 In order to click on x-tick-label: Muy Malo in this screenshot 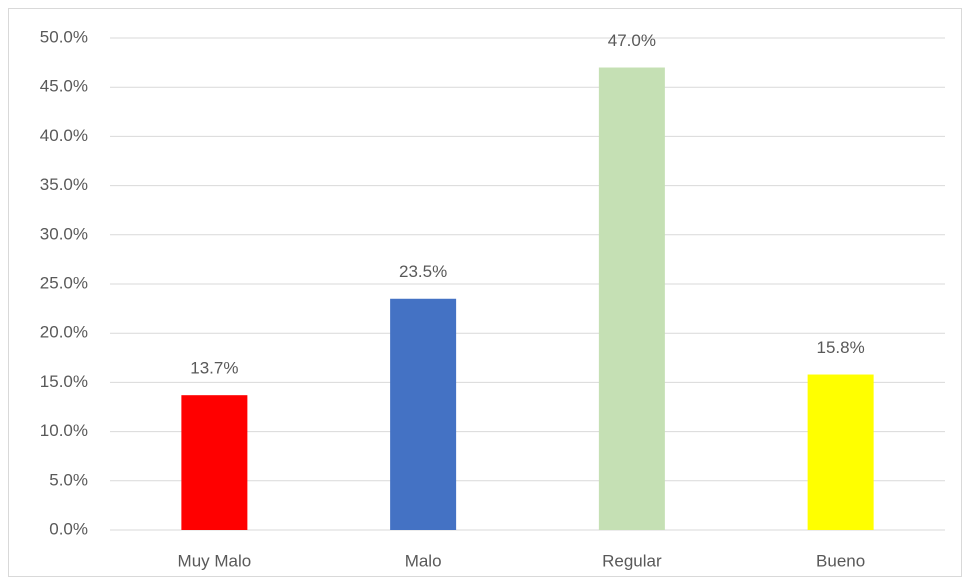, I will do `click(215, 560)`.